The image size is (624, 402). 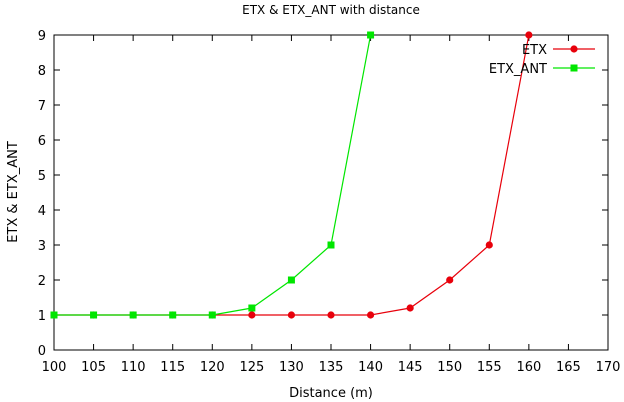 What do you see at coordinates (42, 141) in the screenshot?
I see `y-tick-label: 6` at bounding box center [42, 141].